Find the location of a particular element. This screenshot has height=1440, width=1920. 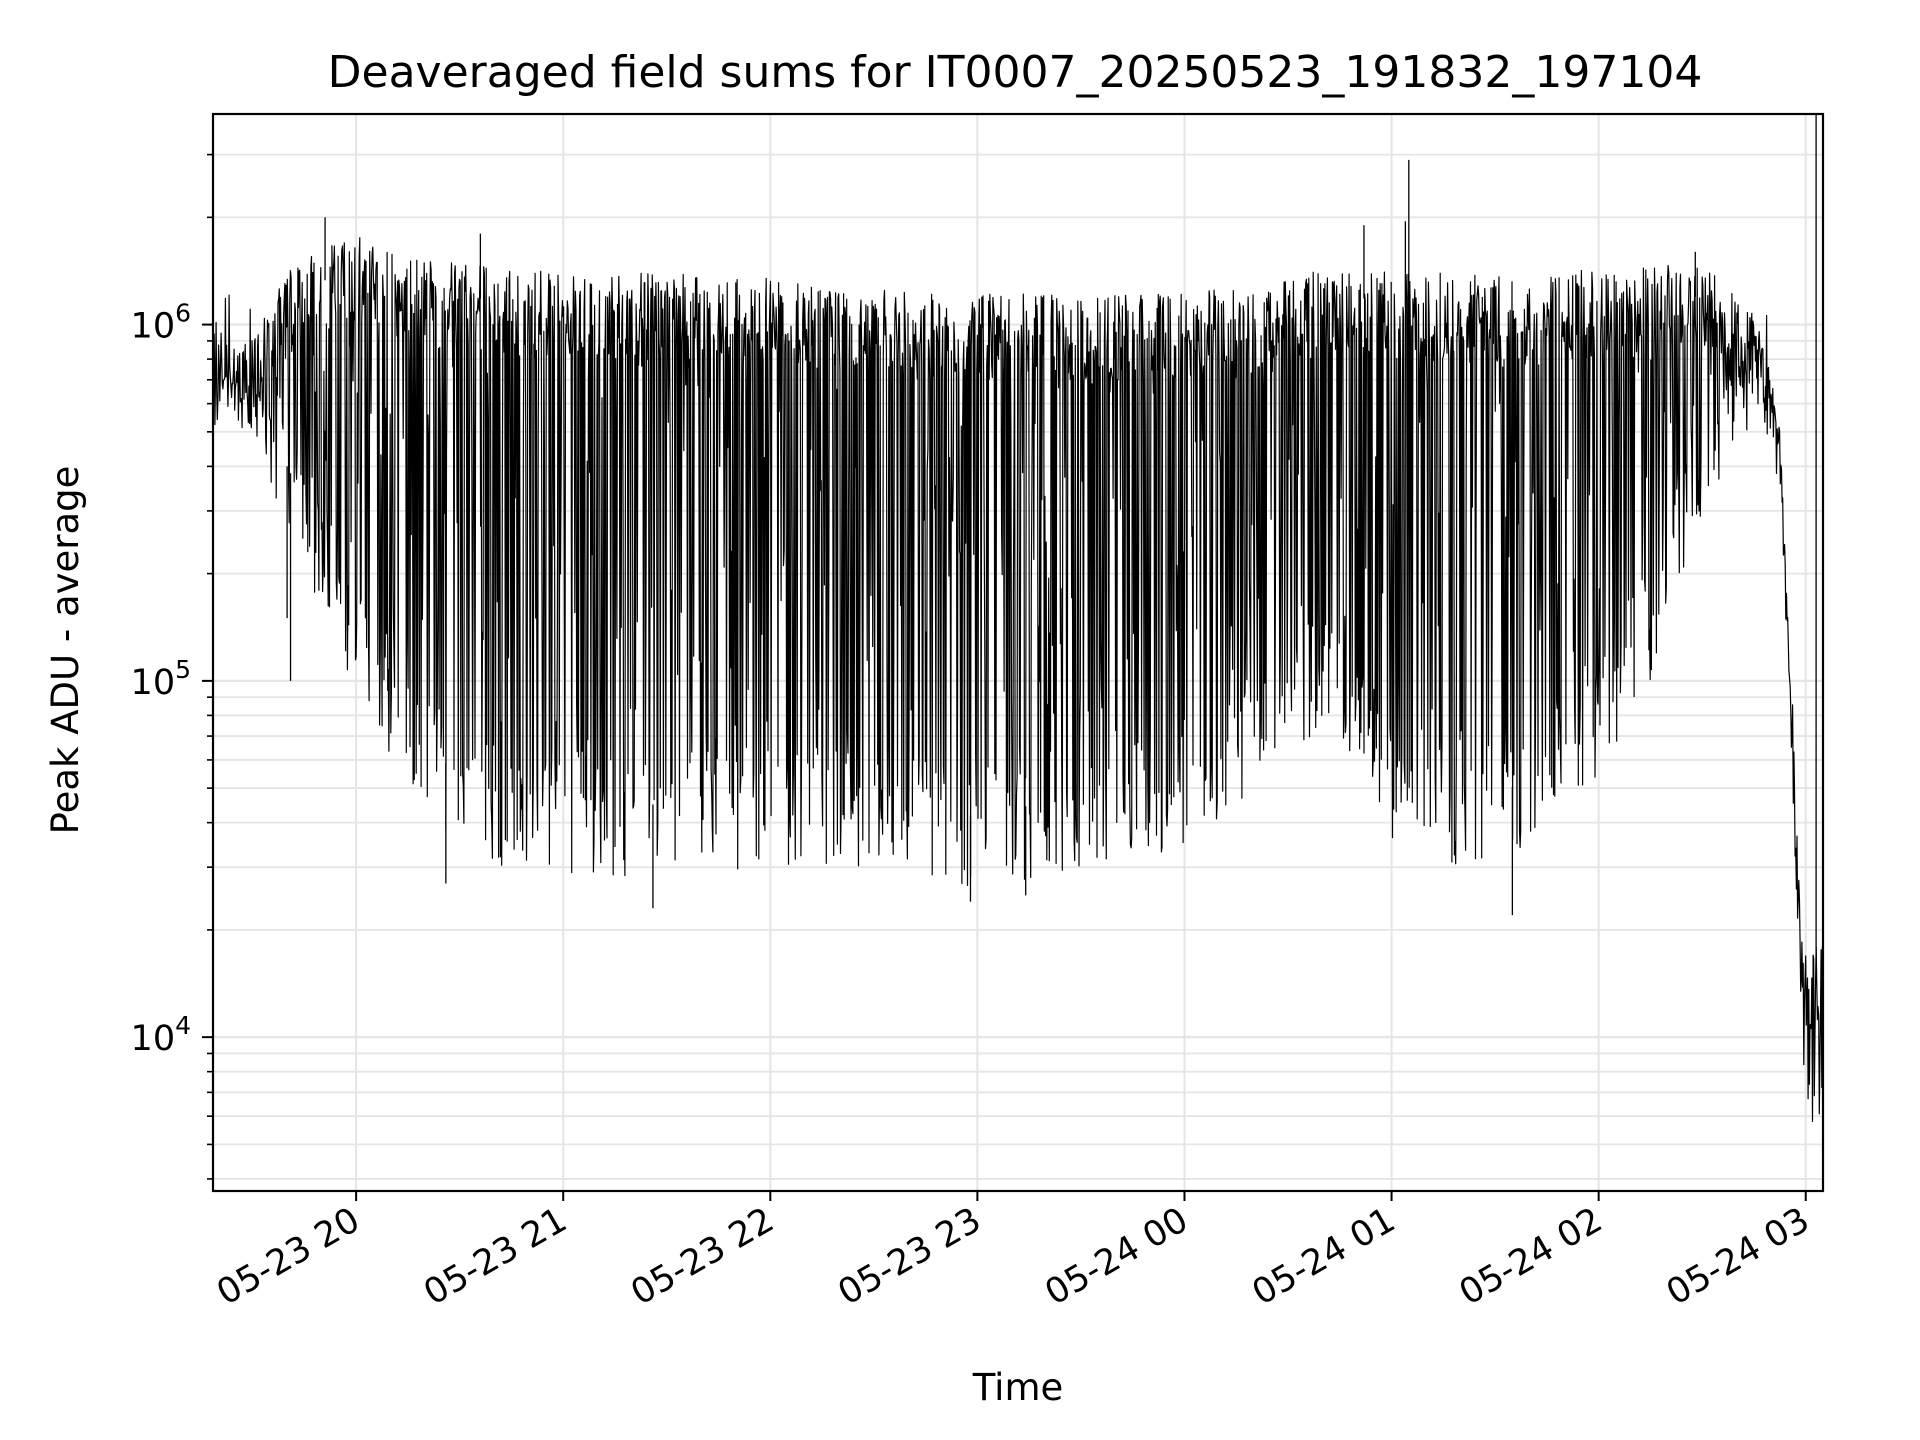

y-axis-label: Peak ADU - average is located at coordinates (65, 650).